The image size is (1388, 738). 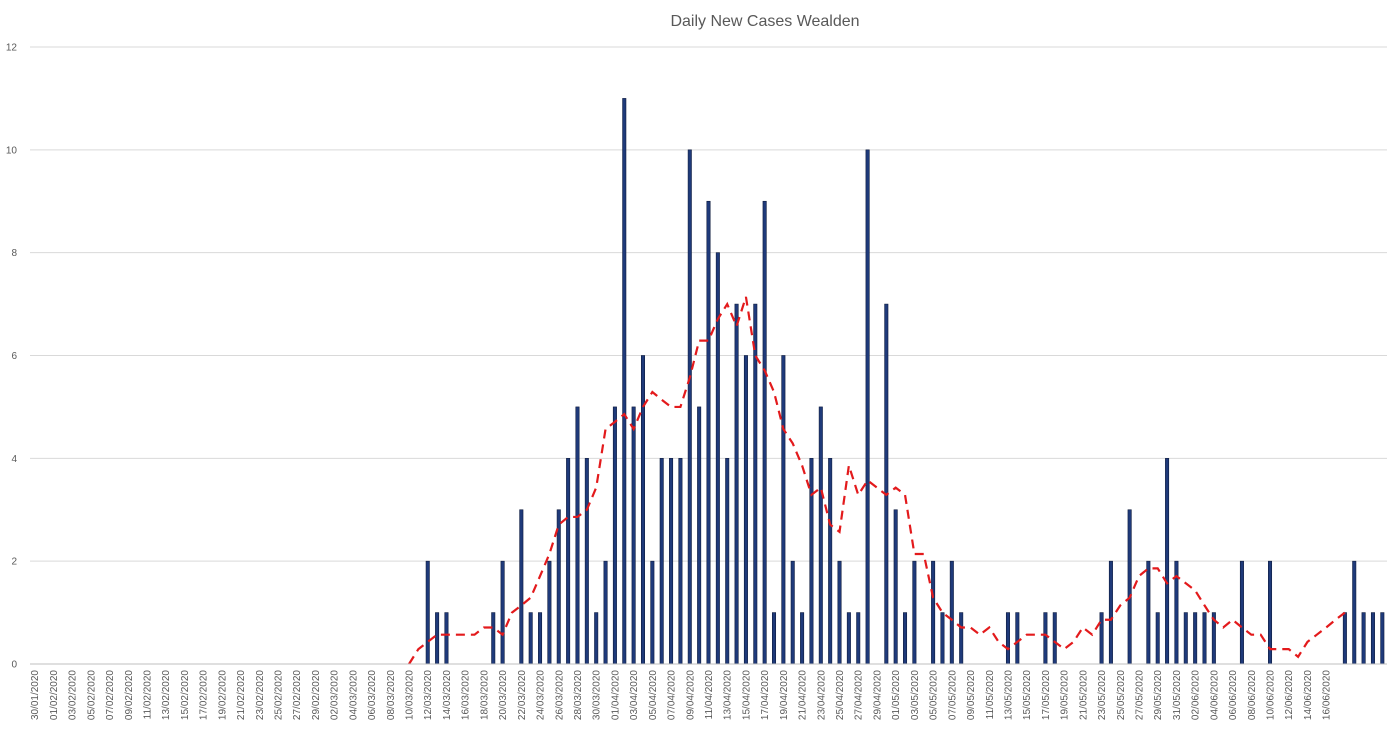 I want to click on x-tick-label: 27/02/2020, so click(x=297, y=695).